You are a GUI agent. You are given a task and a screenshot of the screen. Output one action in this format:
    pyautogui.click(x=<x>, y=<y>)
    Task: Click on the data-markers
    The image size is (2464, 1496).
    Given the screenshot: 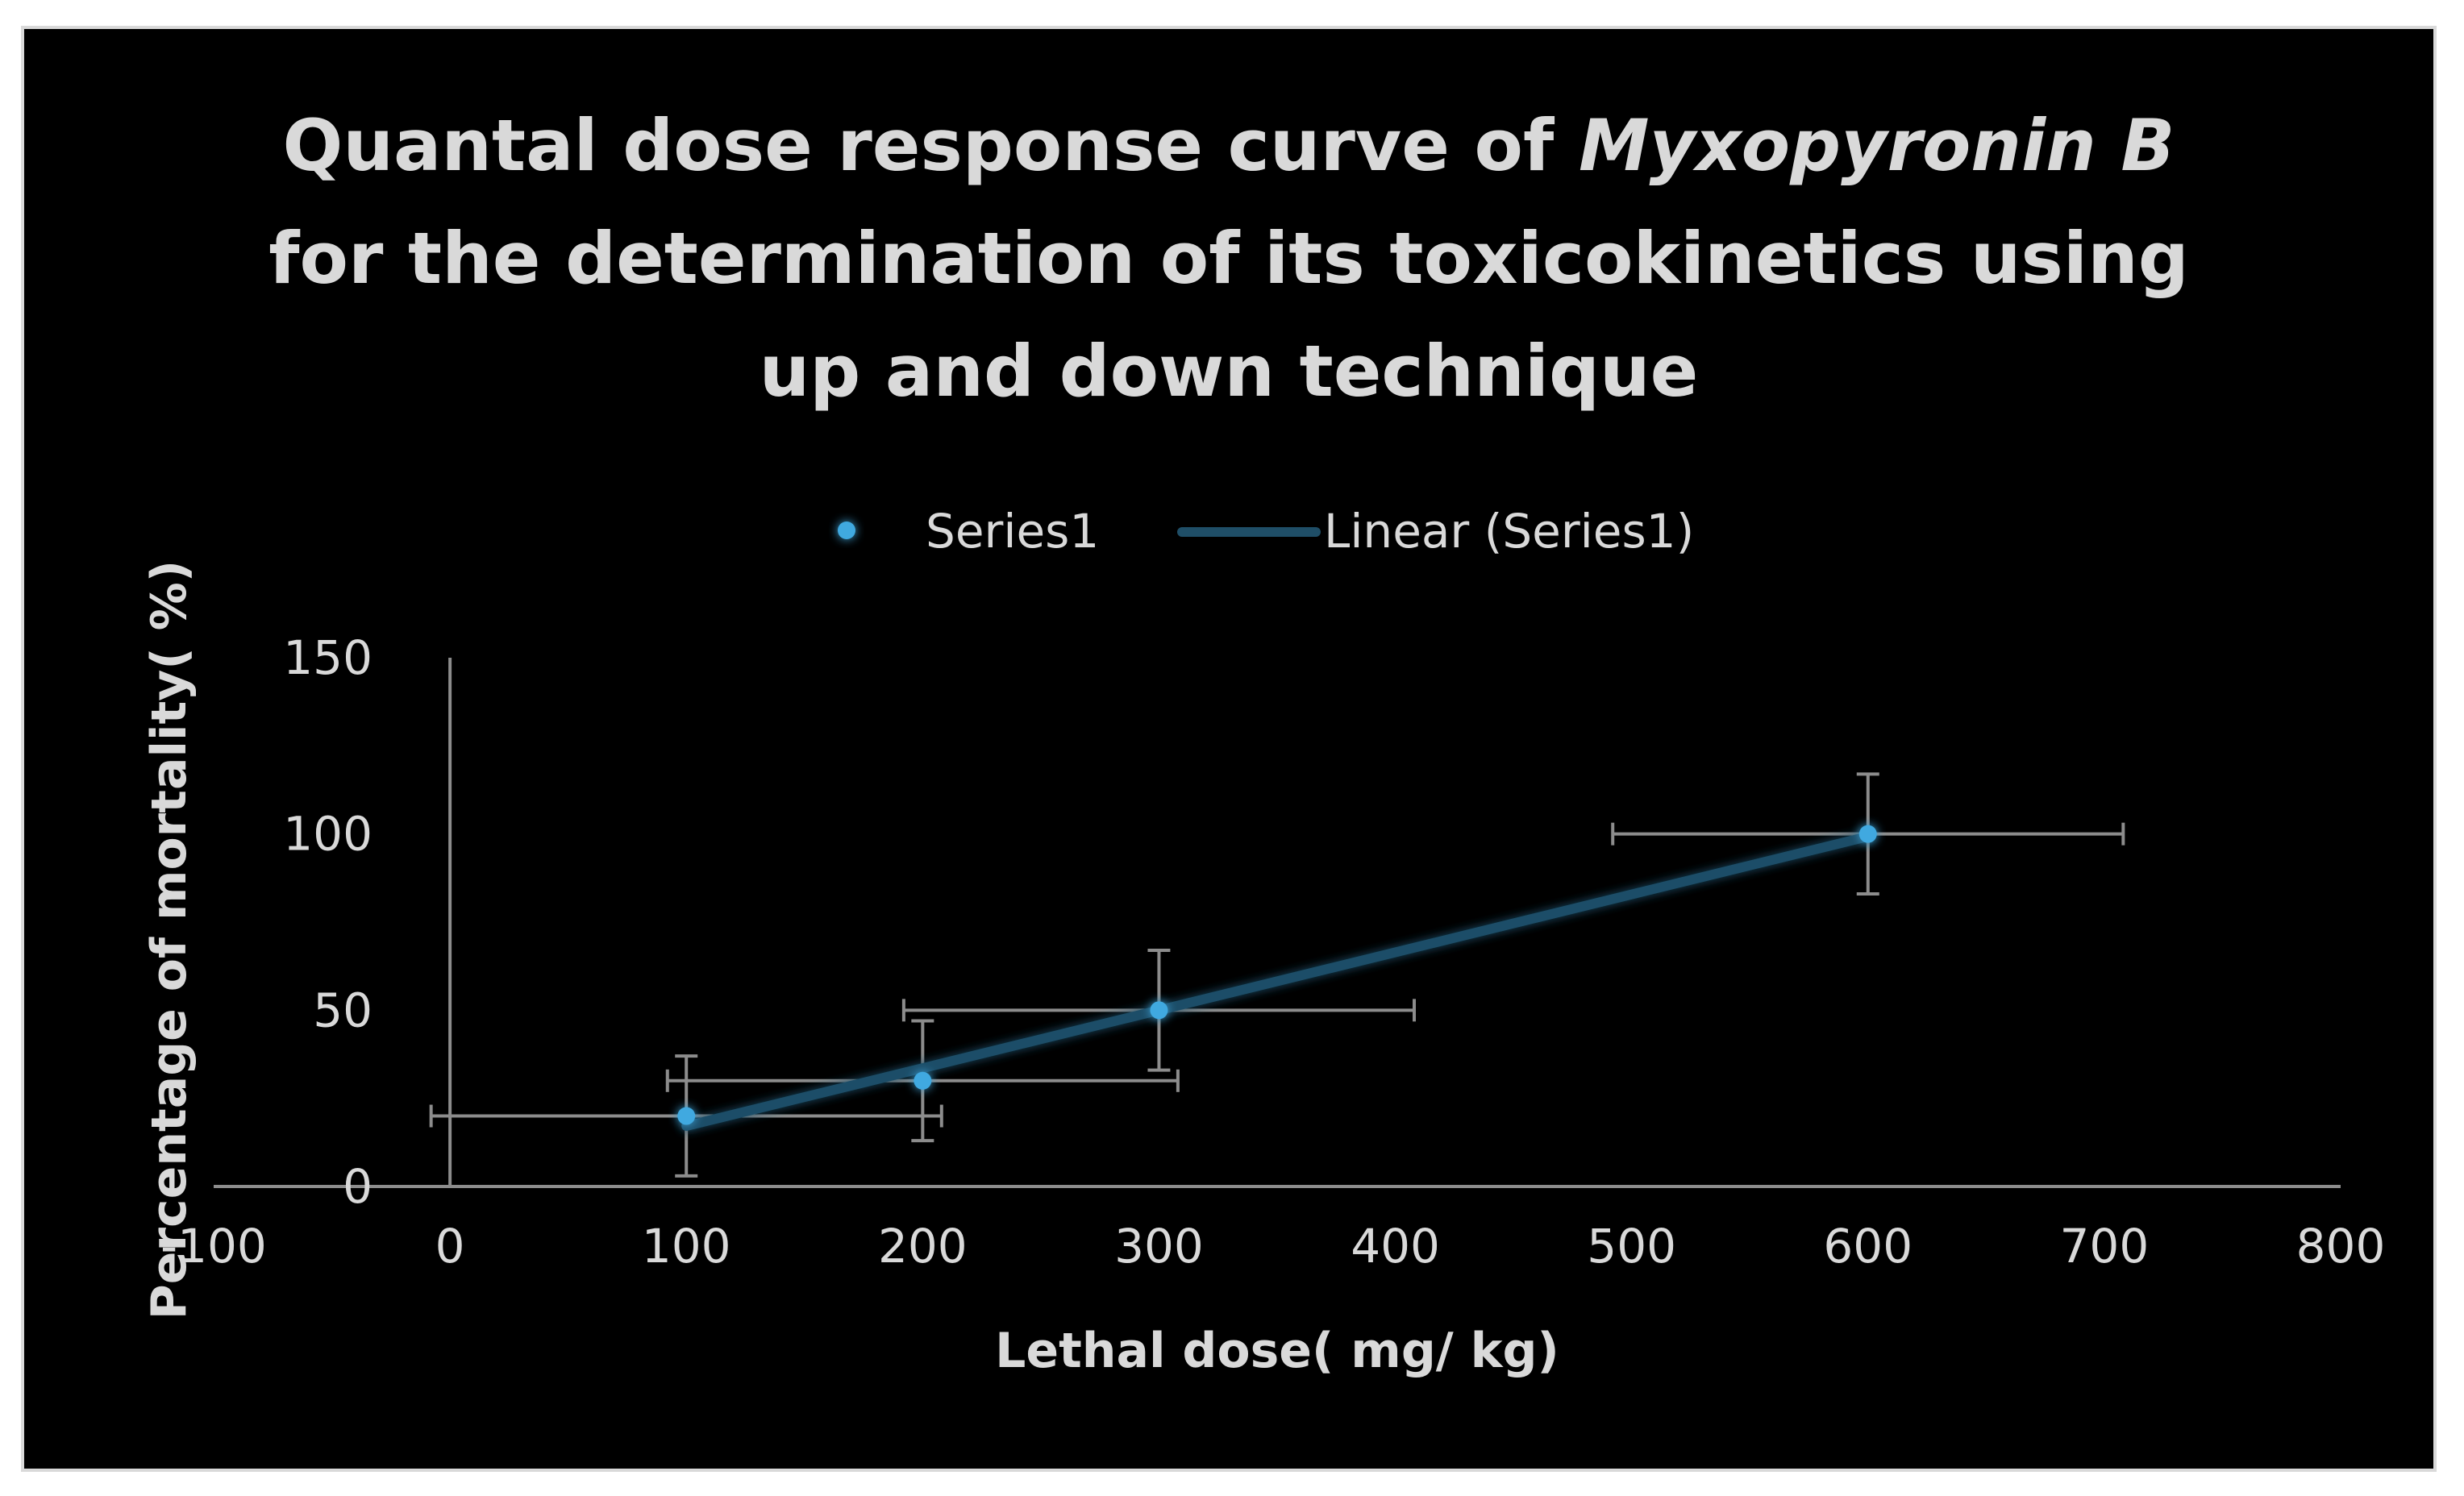 What is the action you would take?
    pyautogui.click(x=1277, y=975)
    